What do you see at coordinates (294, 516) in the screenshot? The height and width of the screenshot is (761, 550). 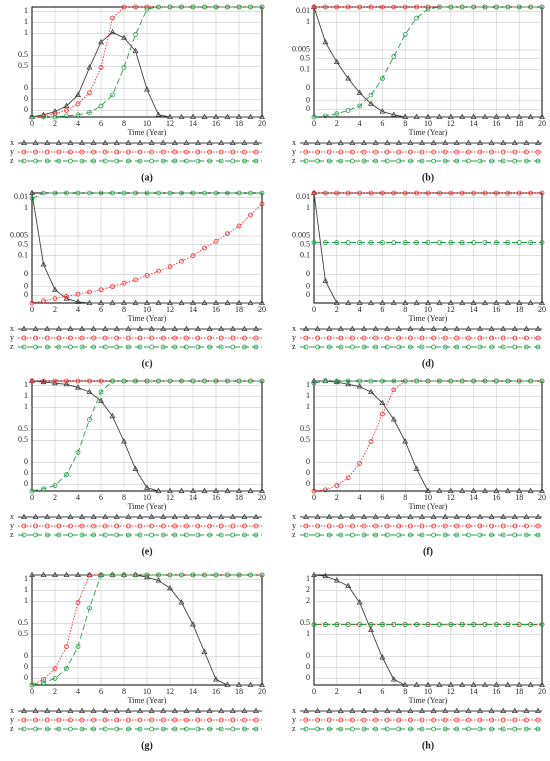 I see `legend-label: x` at bounding box center [294, 516].